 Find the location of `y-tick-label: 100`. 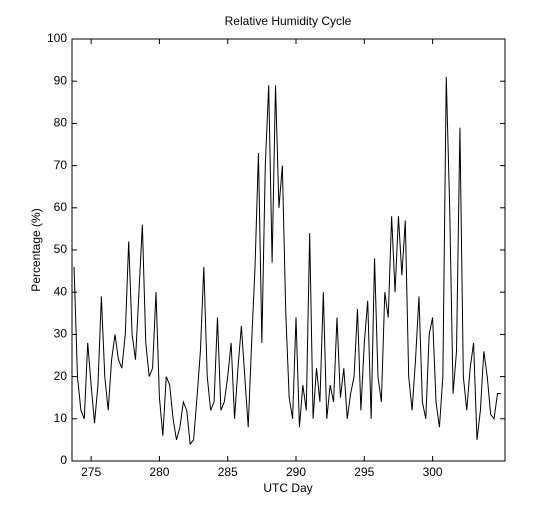

y-tick-label: 100 is located at coordinates (57, 38).